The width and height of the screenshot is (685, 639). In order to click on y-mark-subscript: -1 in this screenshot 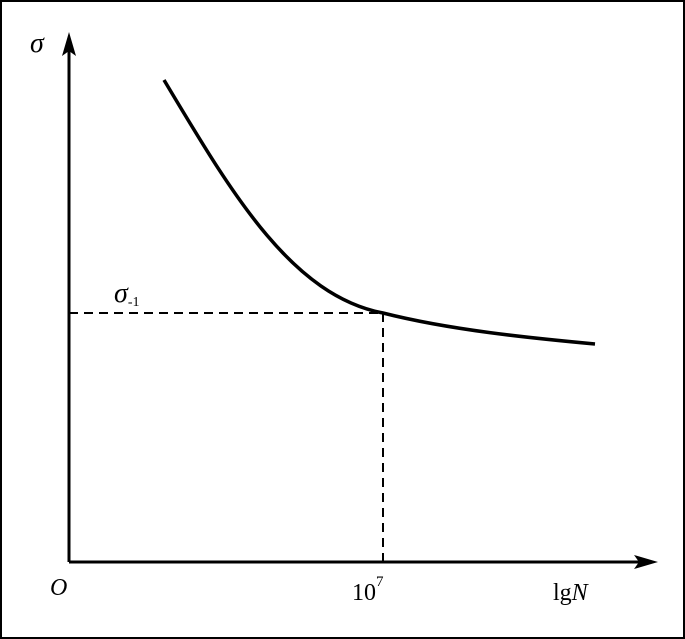, I will do `click(134, 302)`.